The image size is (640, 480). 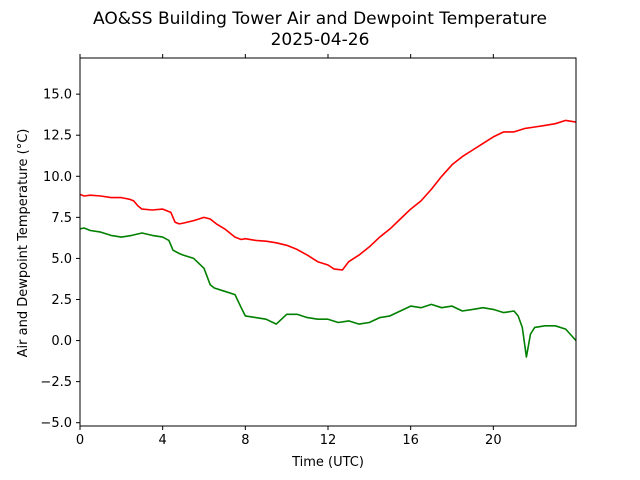 I want to click on y-tick-label: 2.5, so click(x=61, y=300).